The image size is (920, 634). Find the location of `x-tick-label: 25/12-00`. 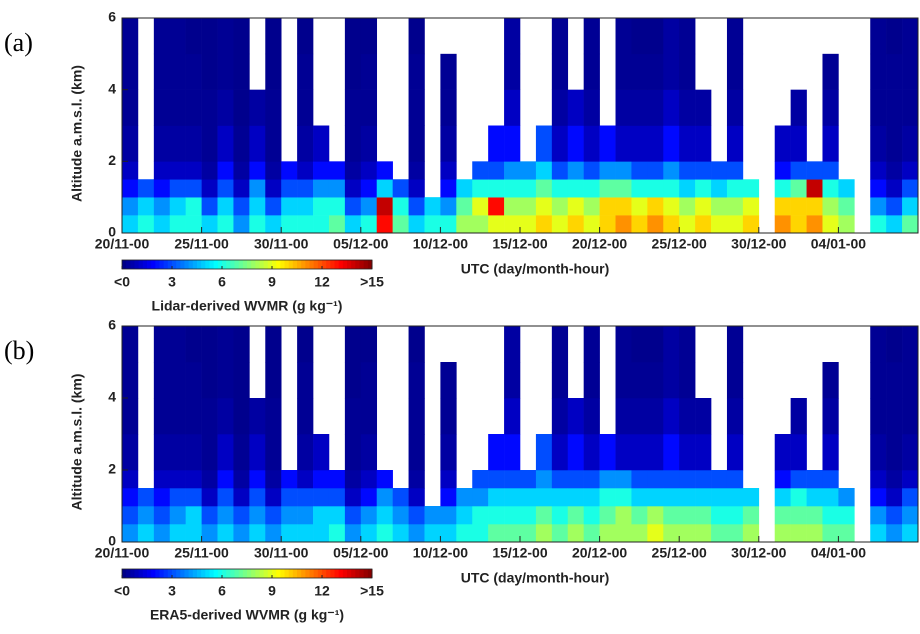

x-tick-label: 25/12-00 is located at coordinates (679, 244).